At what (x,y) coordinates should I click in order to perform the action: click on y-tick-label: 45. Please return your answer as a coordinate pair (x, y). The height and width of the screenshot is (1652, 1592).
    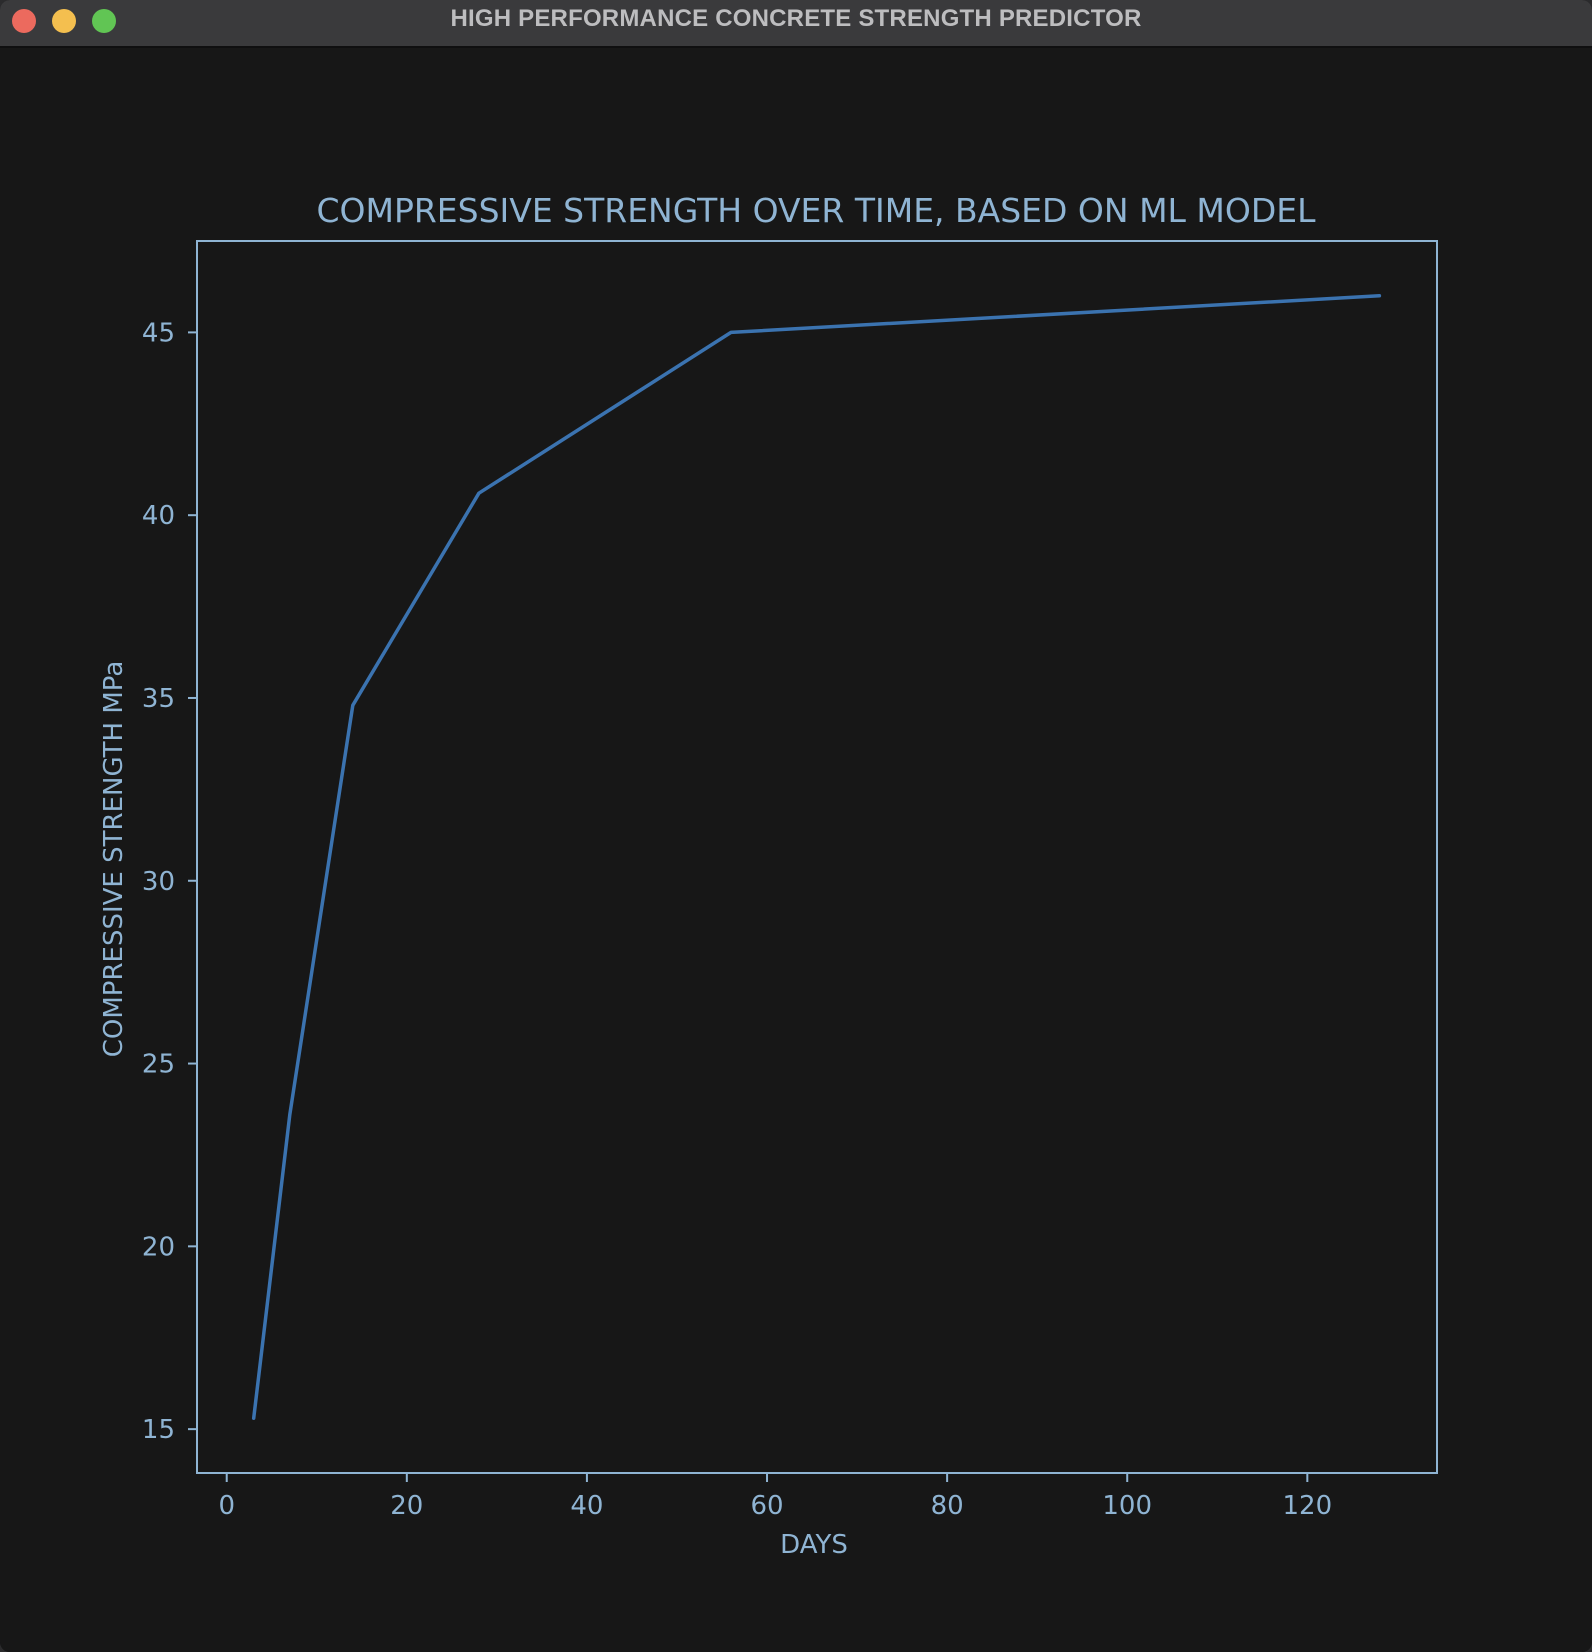
    Looking at the image, I should click on (158, 333).